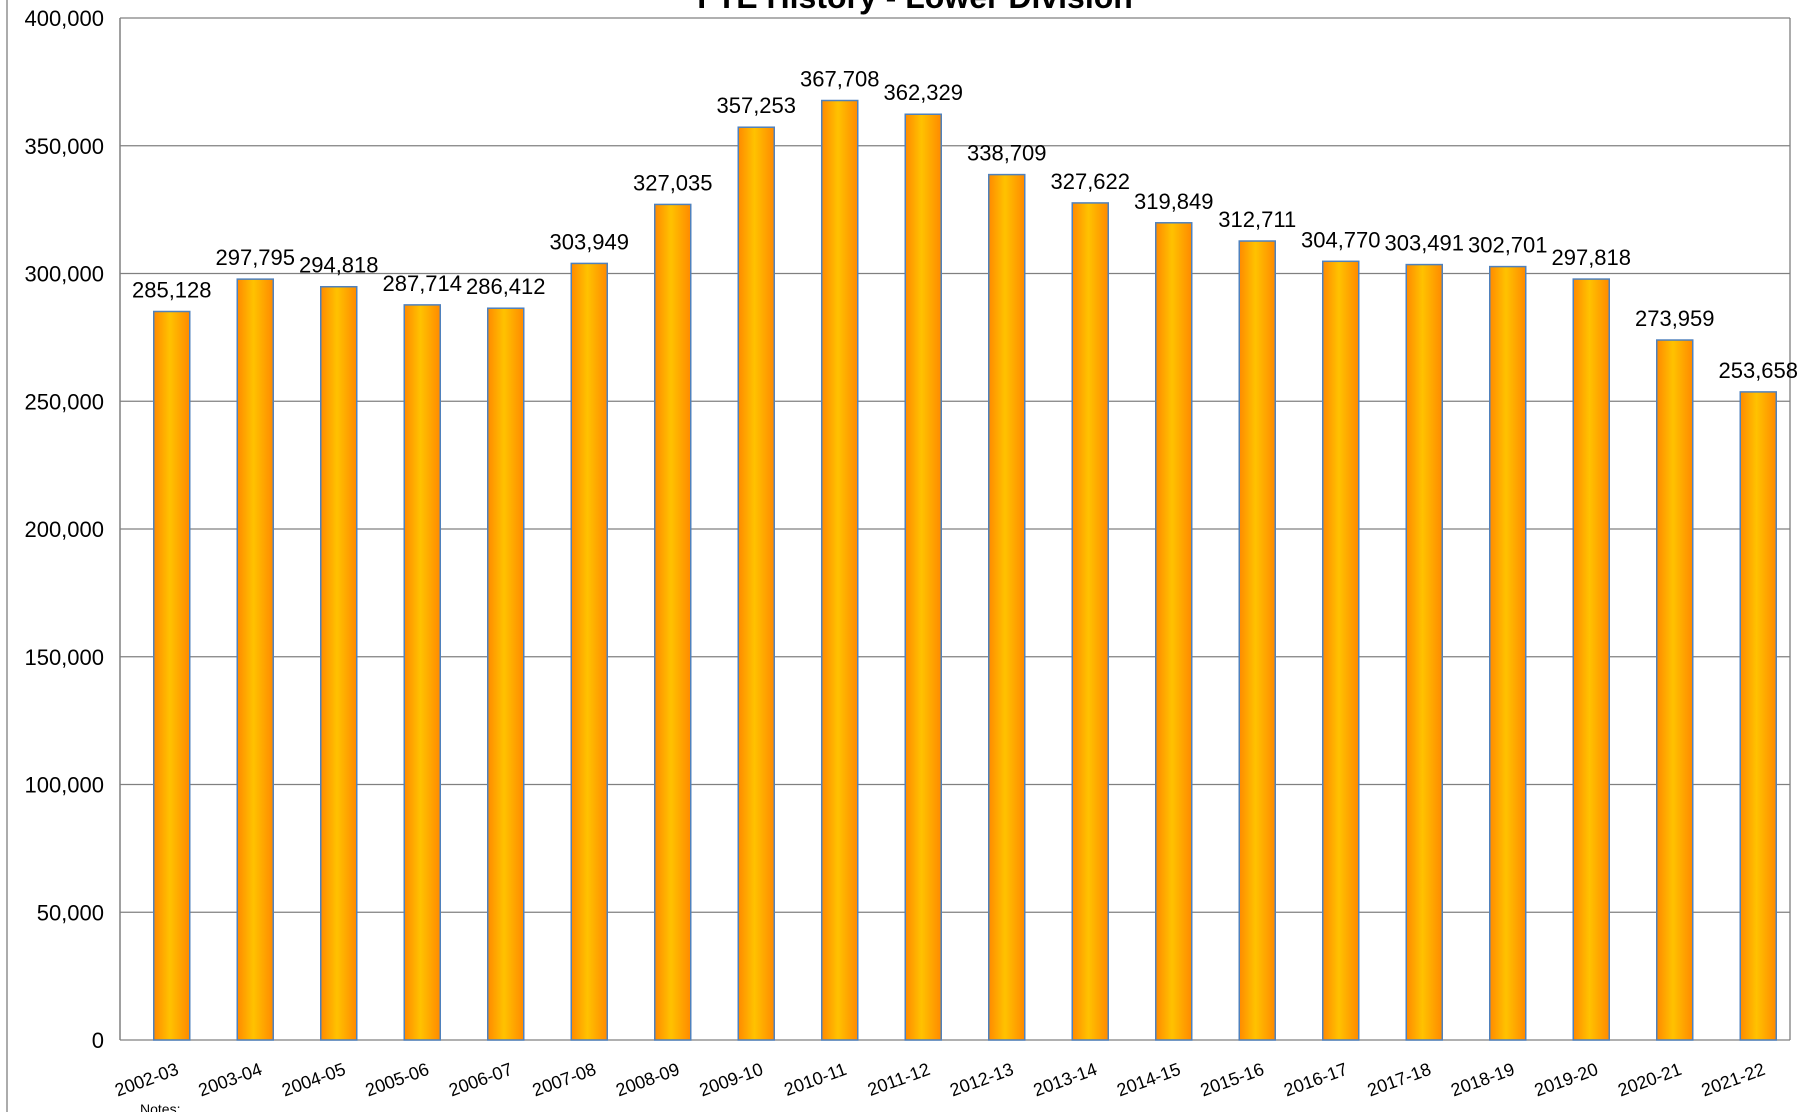 This screenshot has height=1112, width=1801. I want to click on data-label: 294,818, so click(339, 265).